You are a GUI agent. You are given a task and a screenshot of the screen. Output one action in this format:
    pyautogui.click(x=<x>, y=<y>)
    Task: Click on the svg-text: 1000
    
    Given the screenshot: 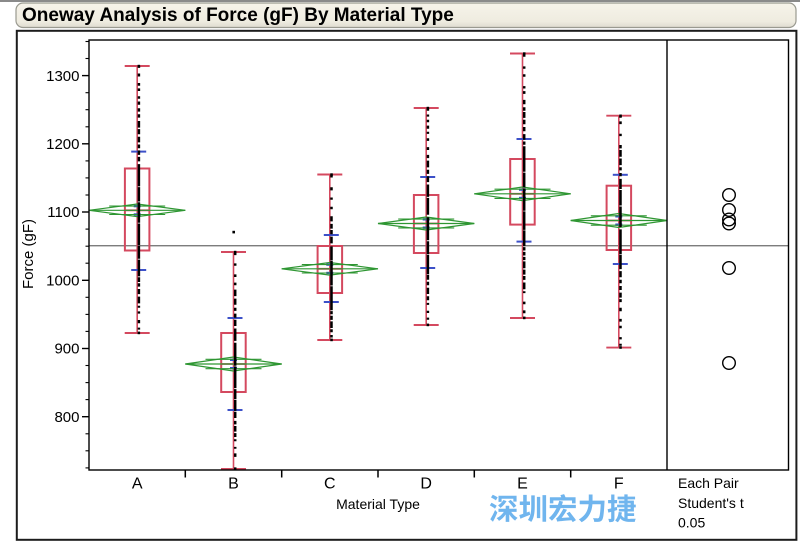 What is the action you would take?
    pyautogui.click(x=62, y=281)
    